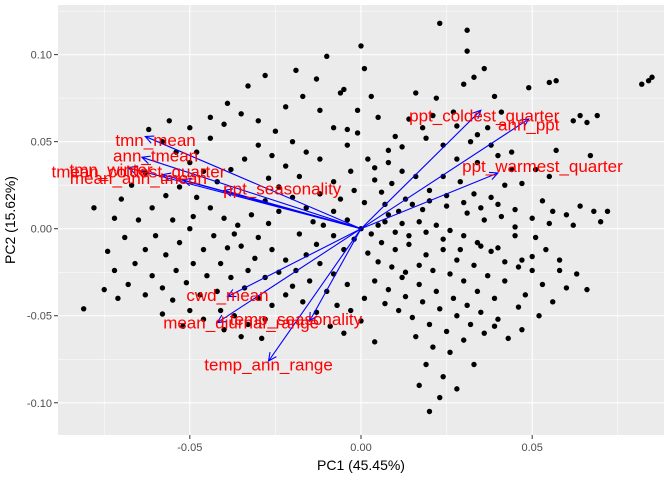  What do you see at coordinates (360, 448) in the screenshot?
I see `x-tick-label: 0.00` at bounding box center [360, 448].